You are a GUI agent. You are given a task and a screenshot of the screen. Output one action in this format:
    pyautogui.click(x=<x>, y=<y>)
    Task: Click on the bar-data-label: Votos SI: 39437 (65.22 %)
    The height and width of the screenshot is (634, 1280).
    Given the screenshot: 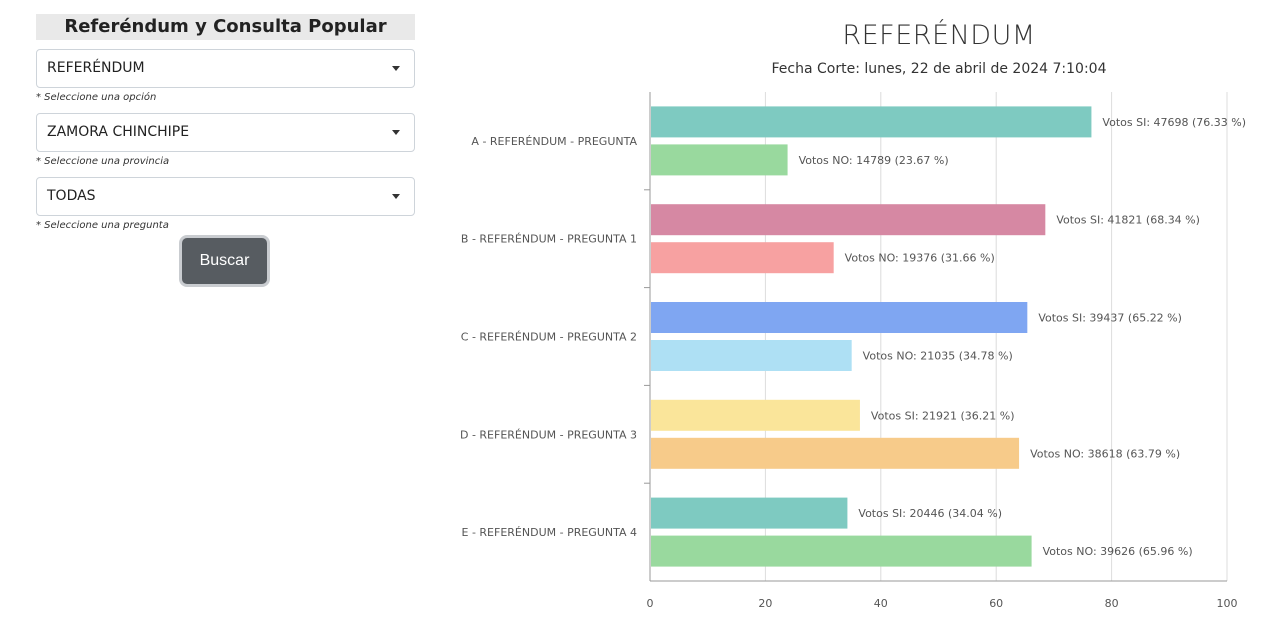 What is the action you would take?
    pyautogui.click(x=1110, y=318)
    